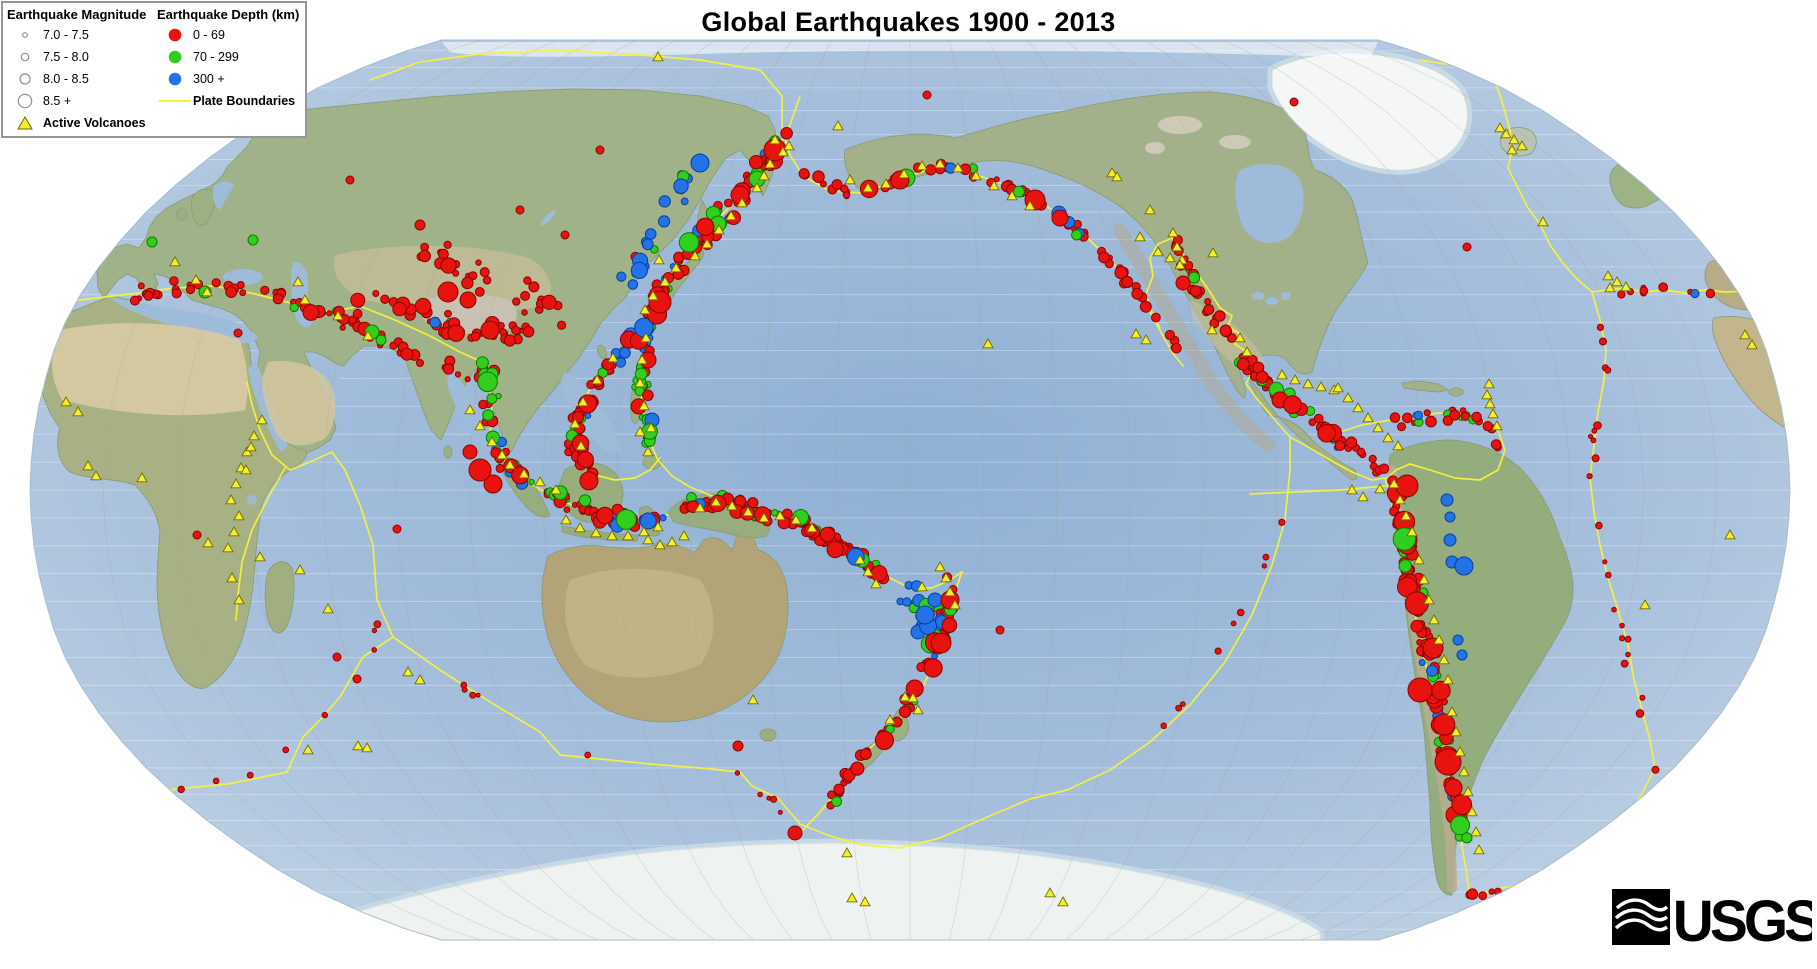 This screenshot has width=1817, height=969. What do you see at coordinates (25, 57) in the screenshot?
I see `magnitude-75-circle-icon` at bounding box center [25, 57].